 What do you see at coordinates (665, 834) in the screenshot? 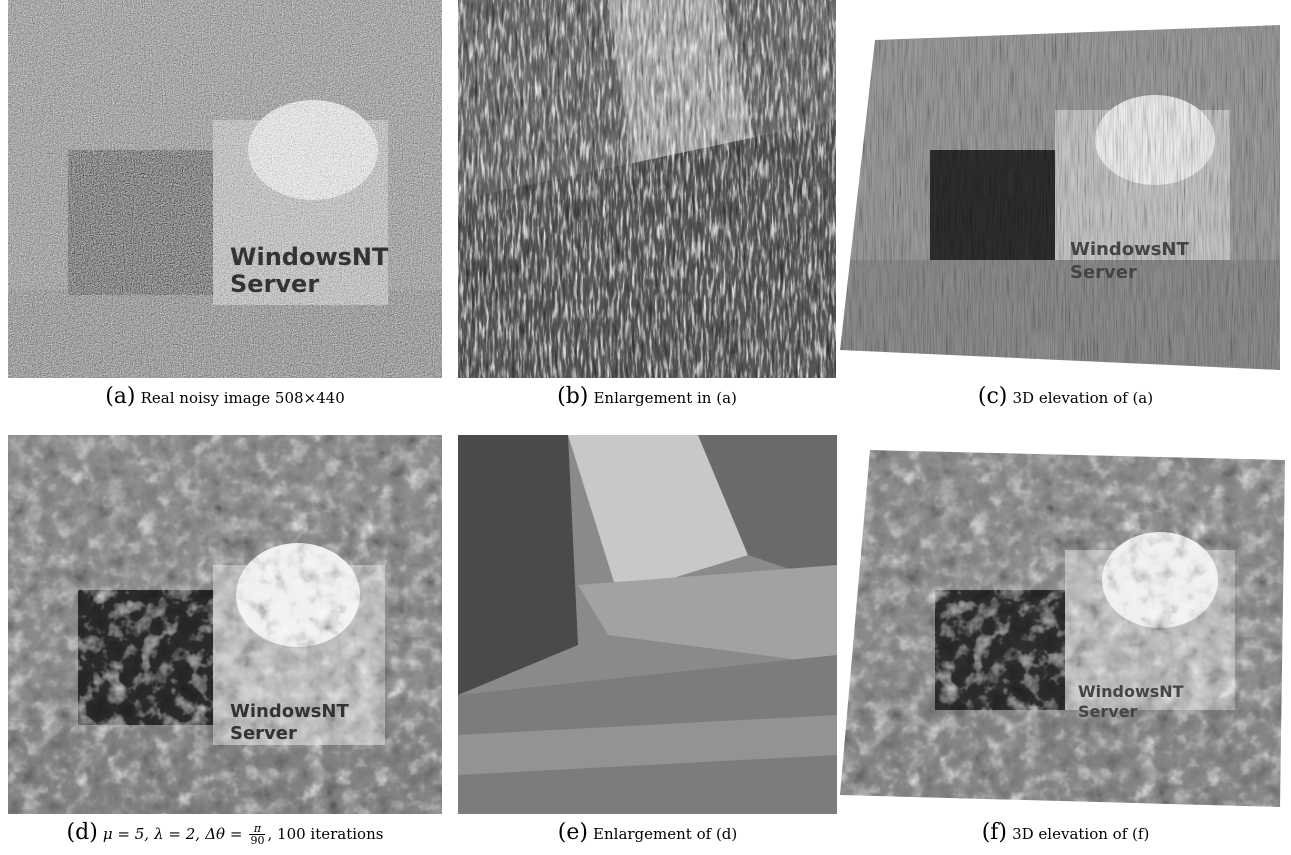
I see `panel-e-text: Enlargement of (d)` at bounding box center [665, 834].